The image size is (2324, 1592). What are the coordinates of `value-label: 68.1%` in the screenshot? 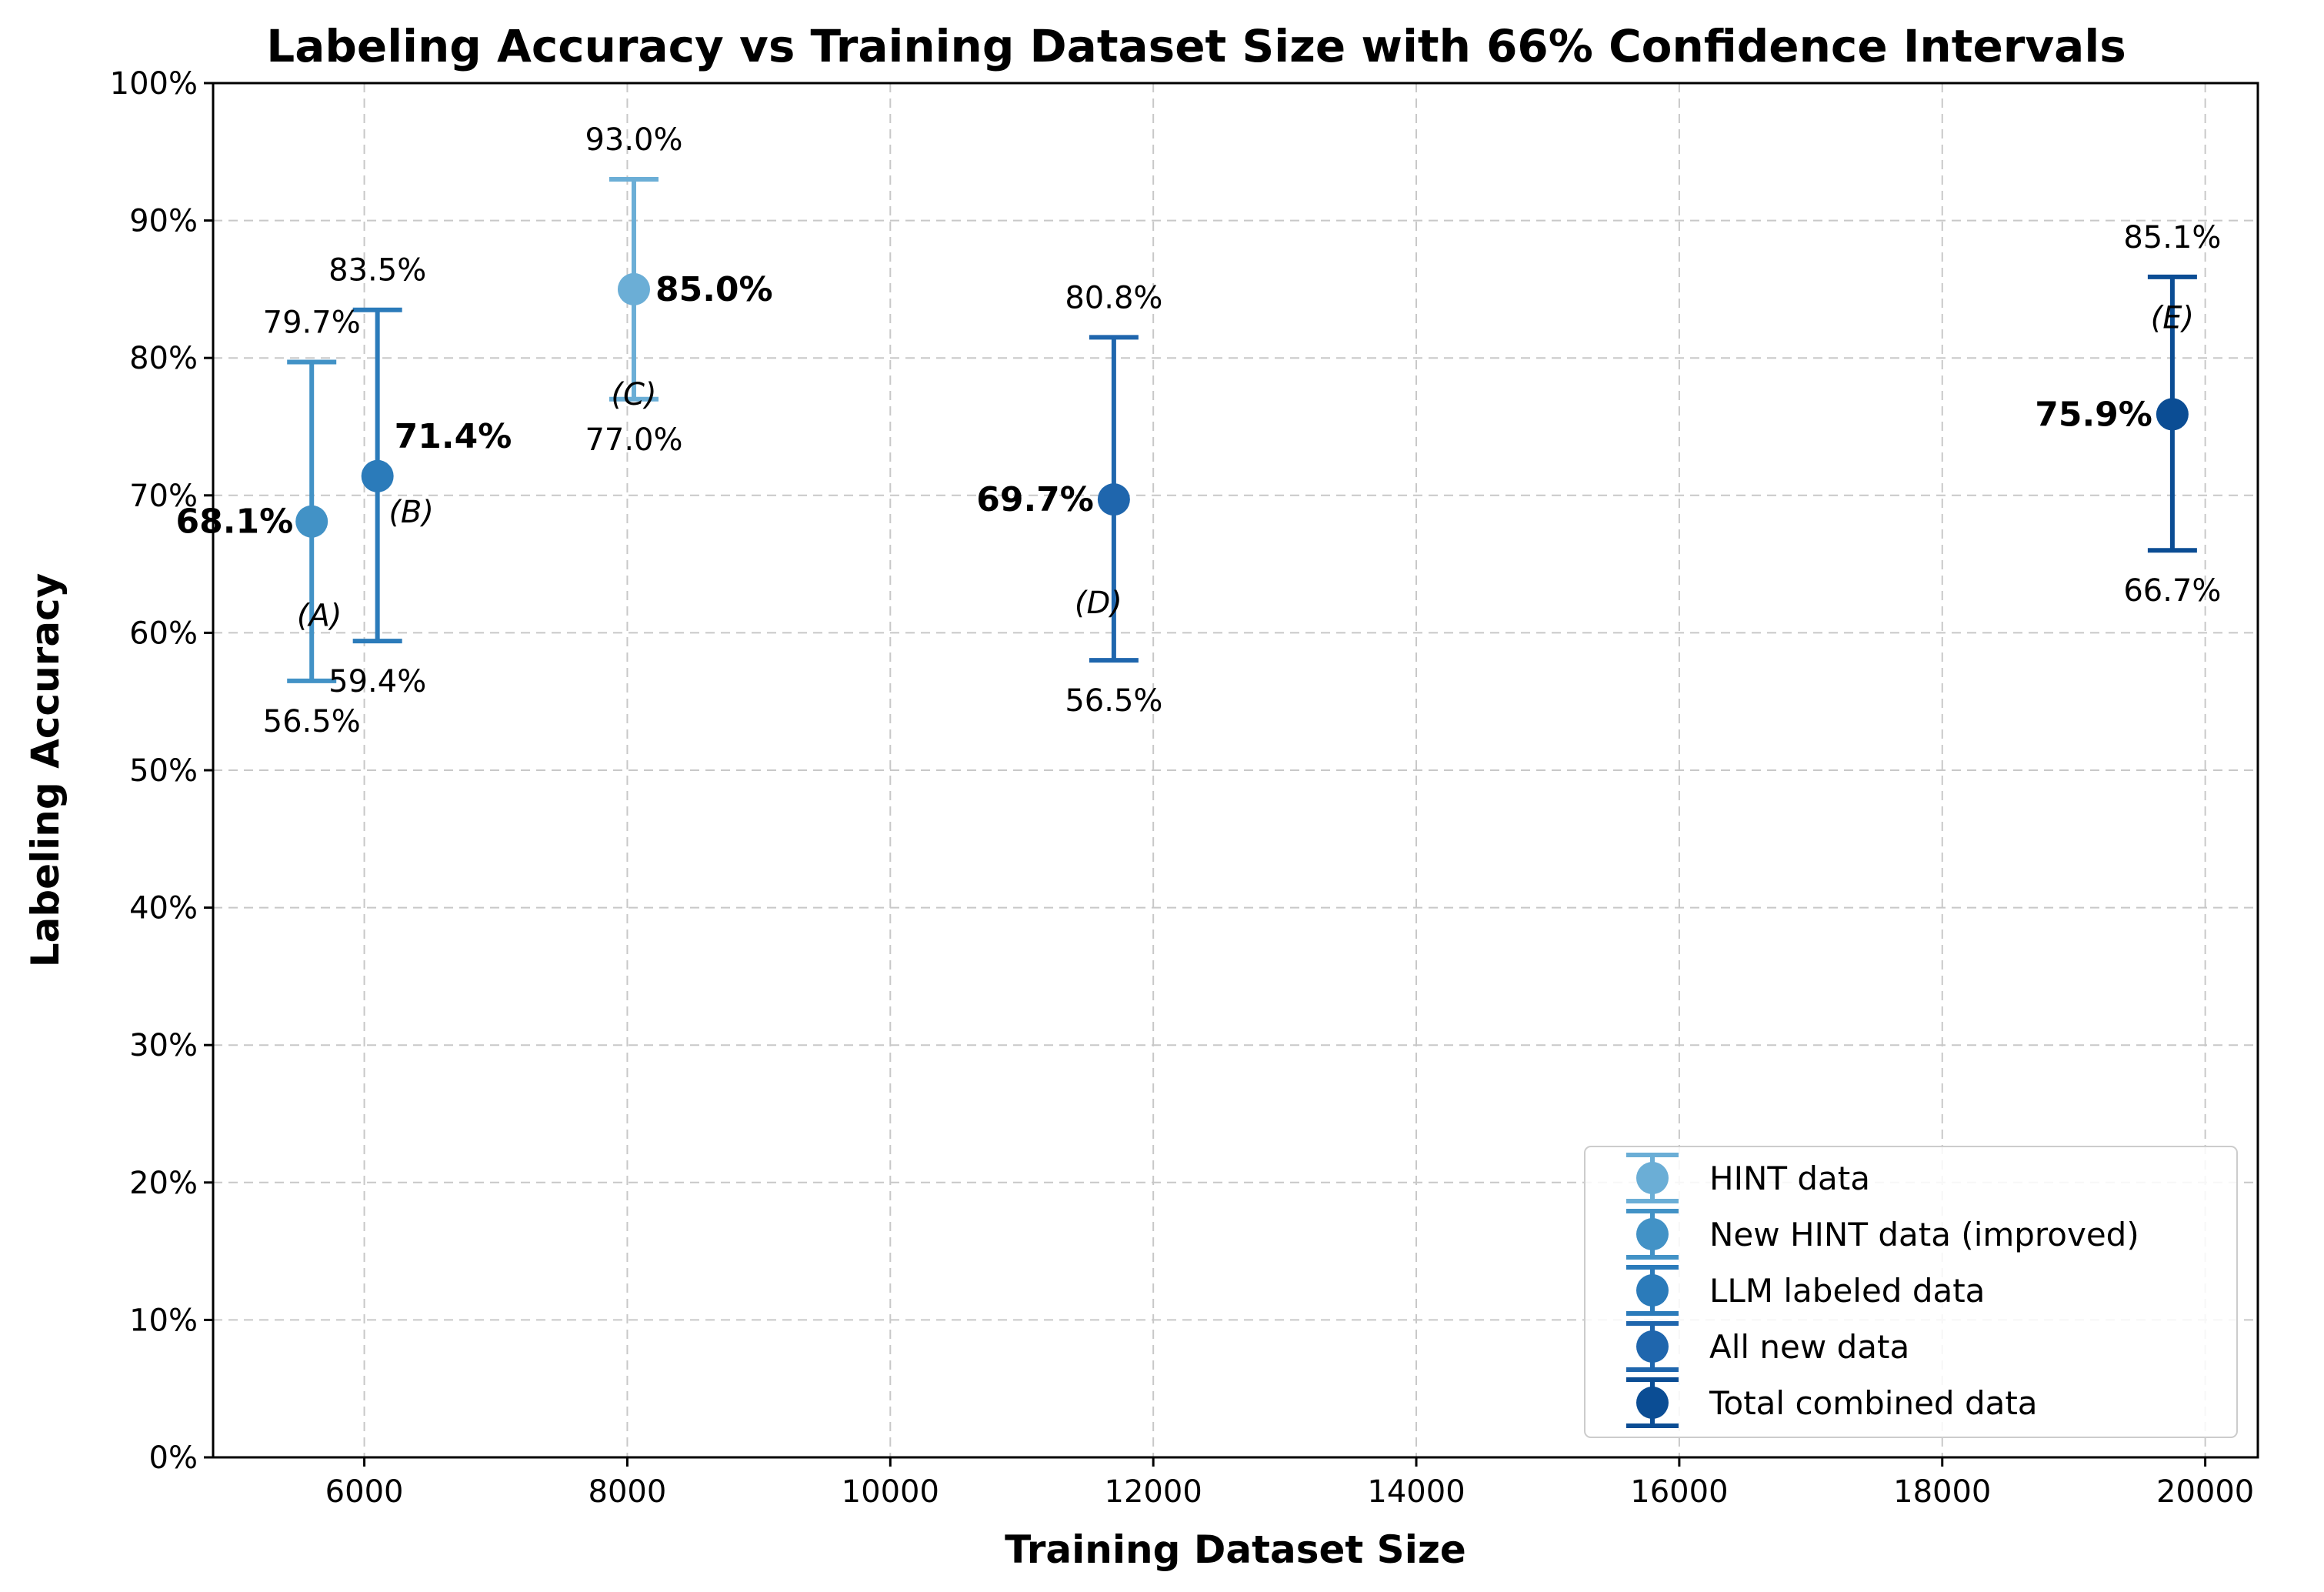 It's located at (235, 522).